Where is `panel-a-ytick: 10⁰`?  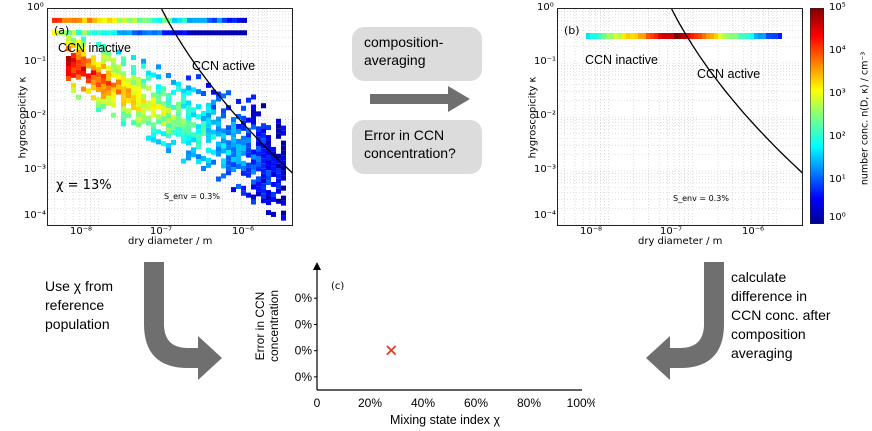 panel-a-ytick: 10⁰ is located at coordinates (35, 7).